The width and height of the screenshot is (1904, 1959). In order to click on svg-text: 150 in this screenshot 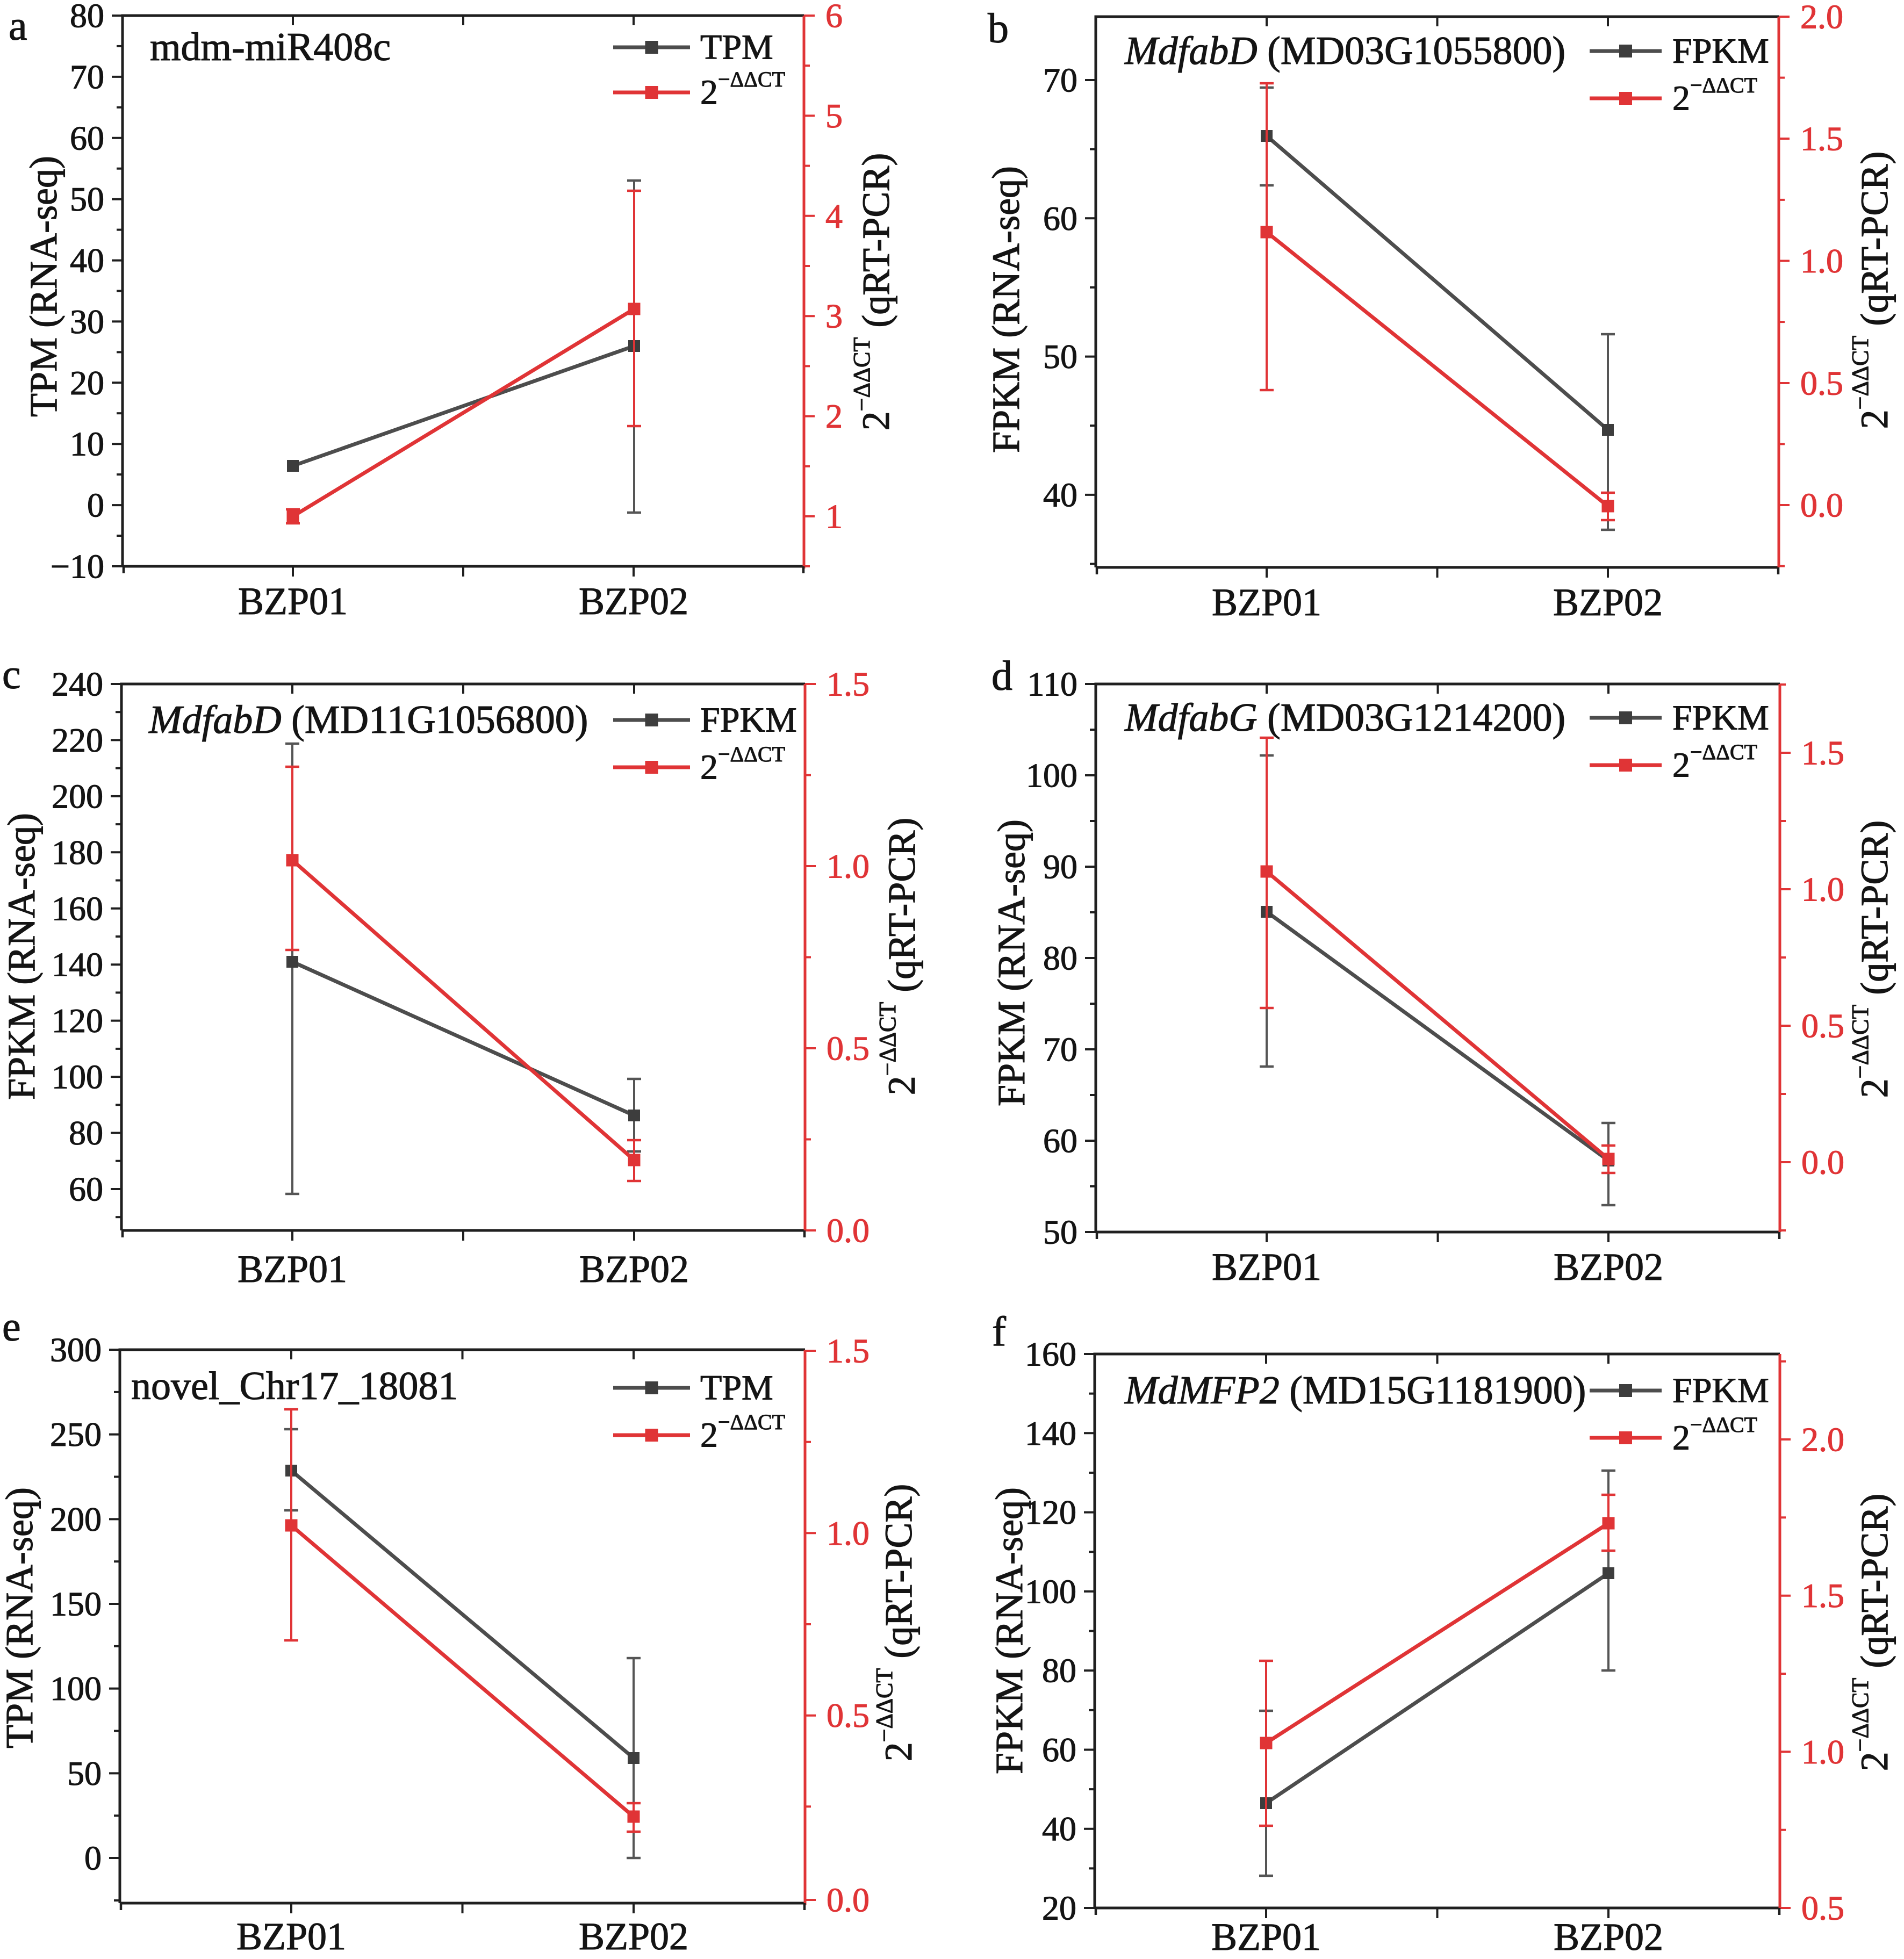, I will do `click(76, 1604)`.